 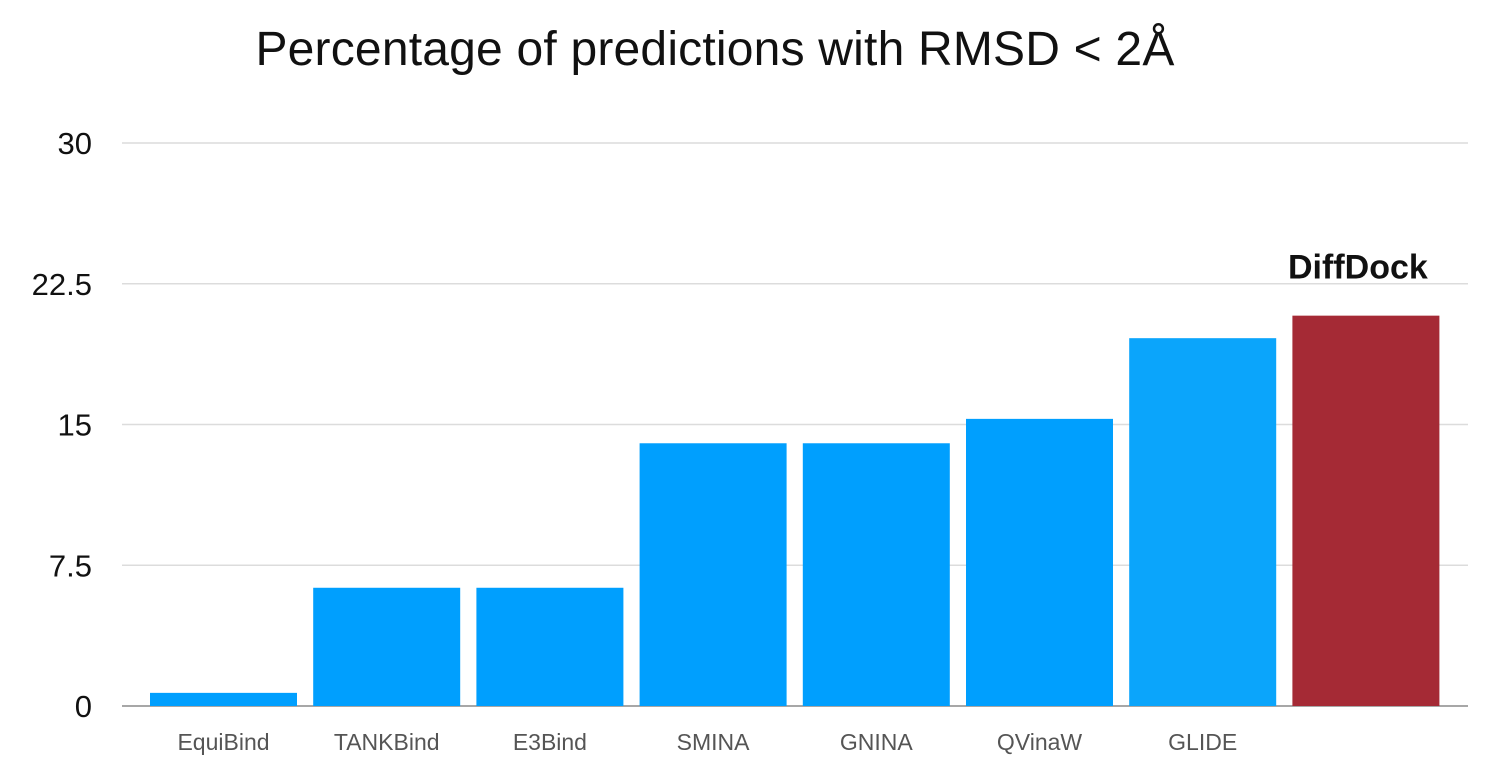 I want to click on y-tick-label: 30, so click(x=75, y=143).